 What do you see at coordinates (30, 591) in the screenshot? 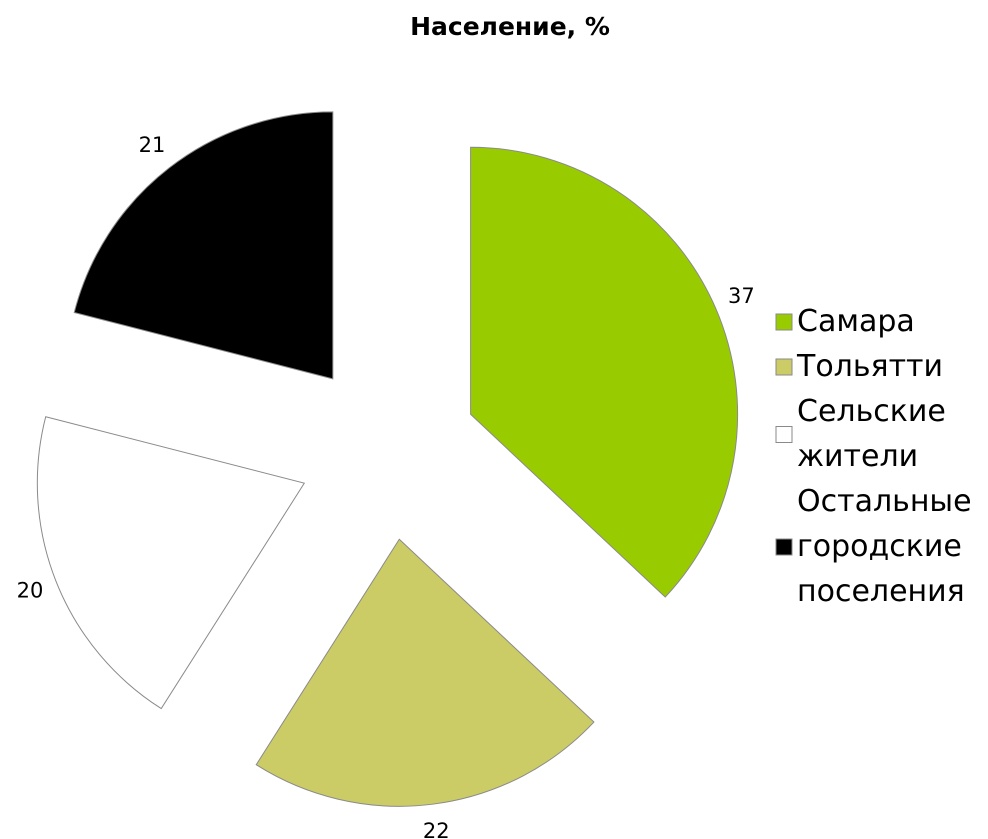
I see `value-label: 20` at bounding box center [30, 591].